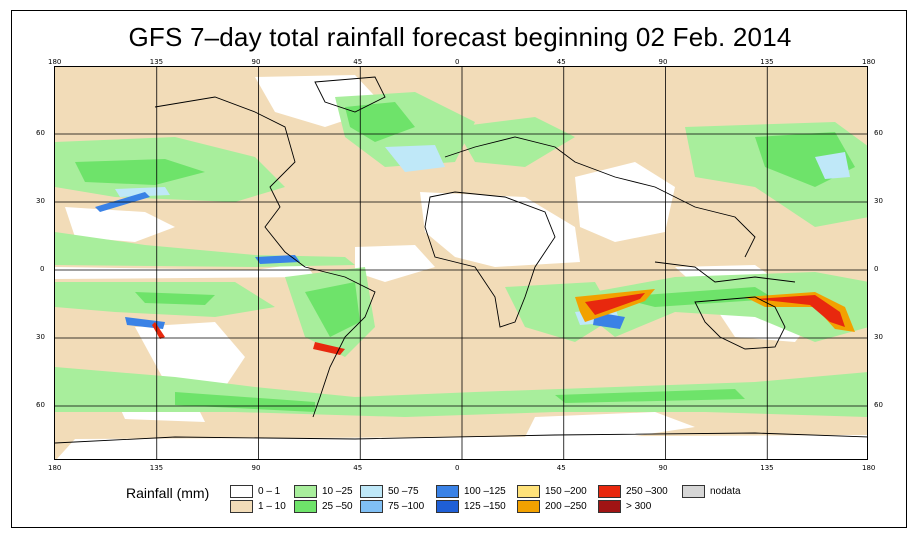 The width and height of the screenshot is (920, 539). What do you see at coordinates (457, 468) in the screenshot?
I see `lon-tick-bottom: 0` at bounding box center [457, 468].